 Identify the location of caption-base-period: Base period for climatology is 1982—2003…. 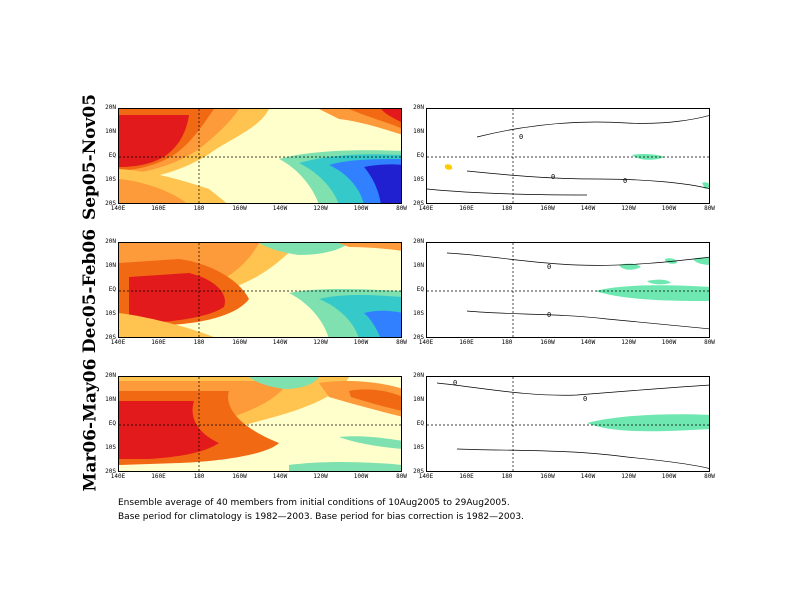
(321, 517).